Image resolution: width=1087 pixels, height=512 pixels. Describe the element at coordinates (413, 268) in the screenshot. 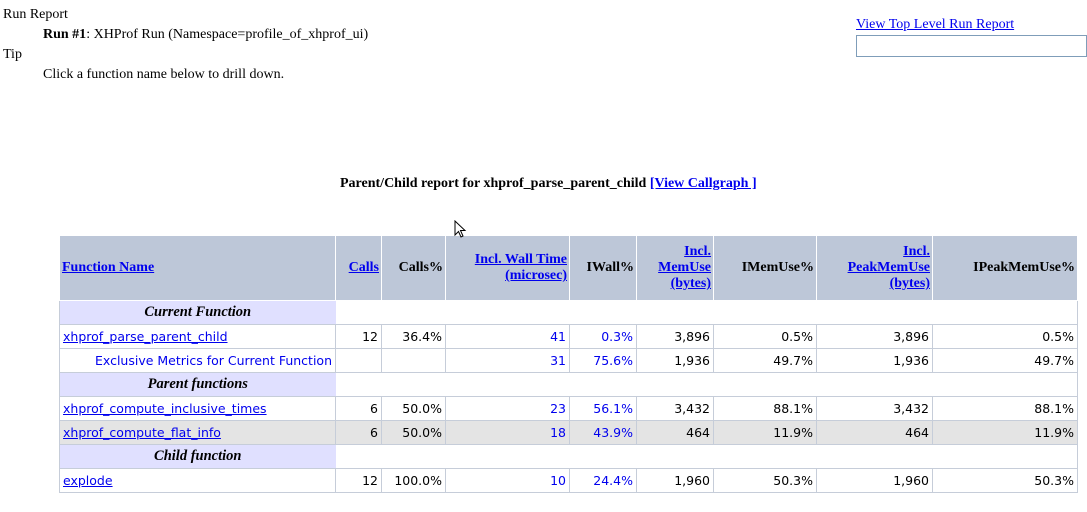

I see `col-calls-pct: Calls%` at that location.